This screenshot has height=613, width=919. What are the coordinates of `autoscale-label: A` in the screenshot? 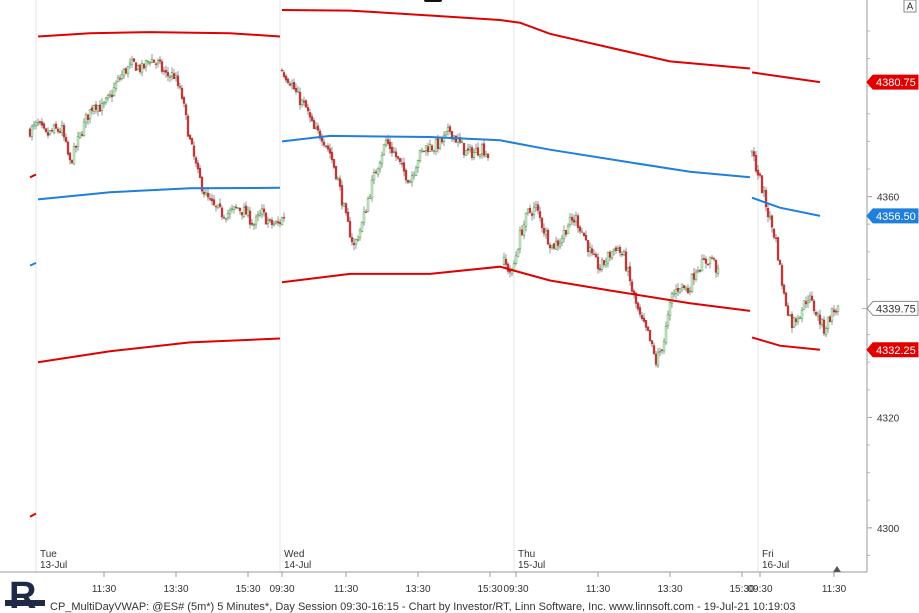 It's located at (910, 7).